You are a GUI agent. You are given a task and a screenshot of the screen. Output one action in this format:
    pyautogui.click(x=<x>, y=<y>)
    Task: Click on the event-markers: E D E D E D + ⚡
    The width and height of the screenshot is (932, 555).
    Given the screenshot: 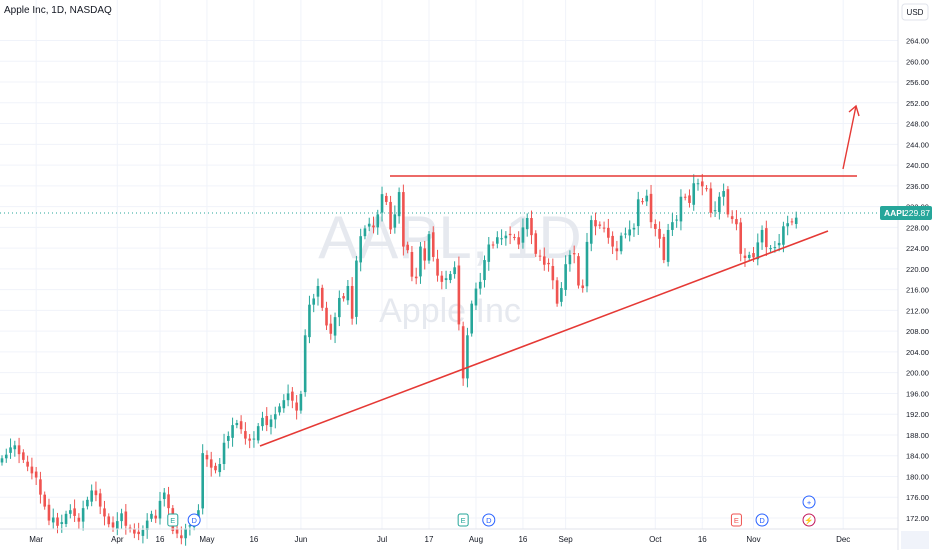 What is the action you would take?
    pyautogui.click(x=491, y=511)
    